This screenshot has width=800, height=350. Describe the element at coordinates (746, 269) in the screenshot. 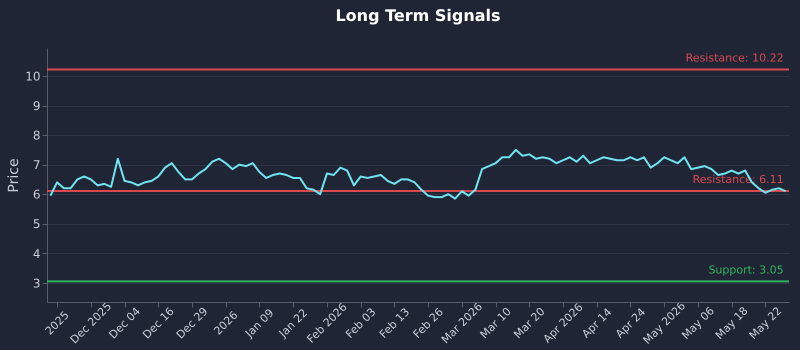

I see `ref-line-label: Support: 3.05` at that location.